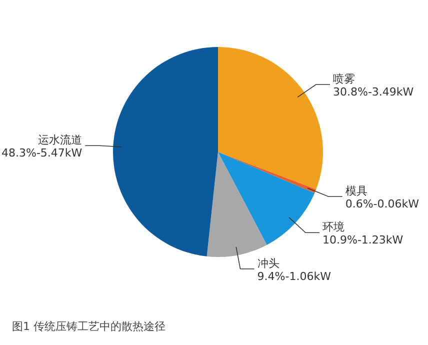 The height and width of the screenshot is (345, 428). What do you see at coordinates (60, 140) in the screenshot?
I see `slice-label: 运水流道` at bounding box center [60, 140].